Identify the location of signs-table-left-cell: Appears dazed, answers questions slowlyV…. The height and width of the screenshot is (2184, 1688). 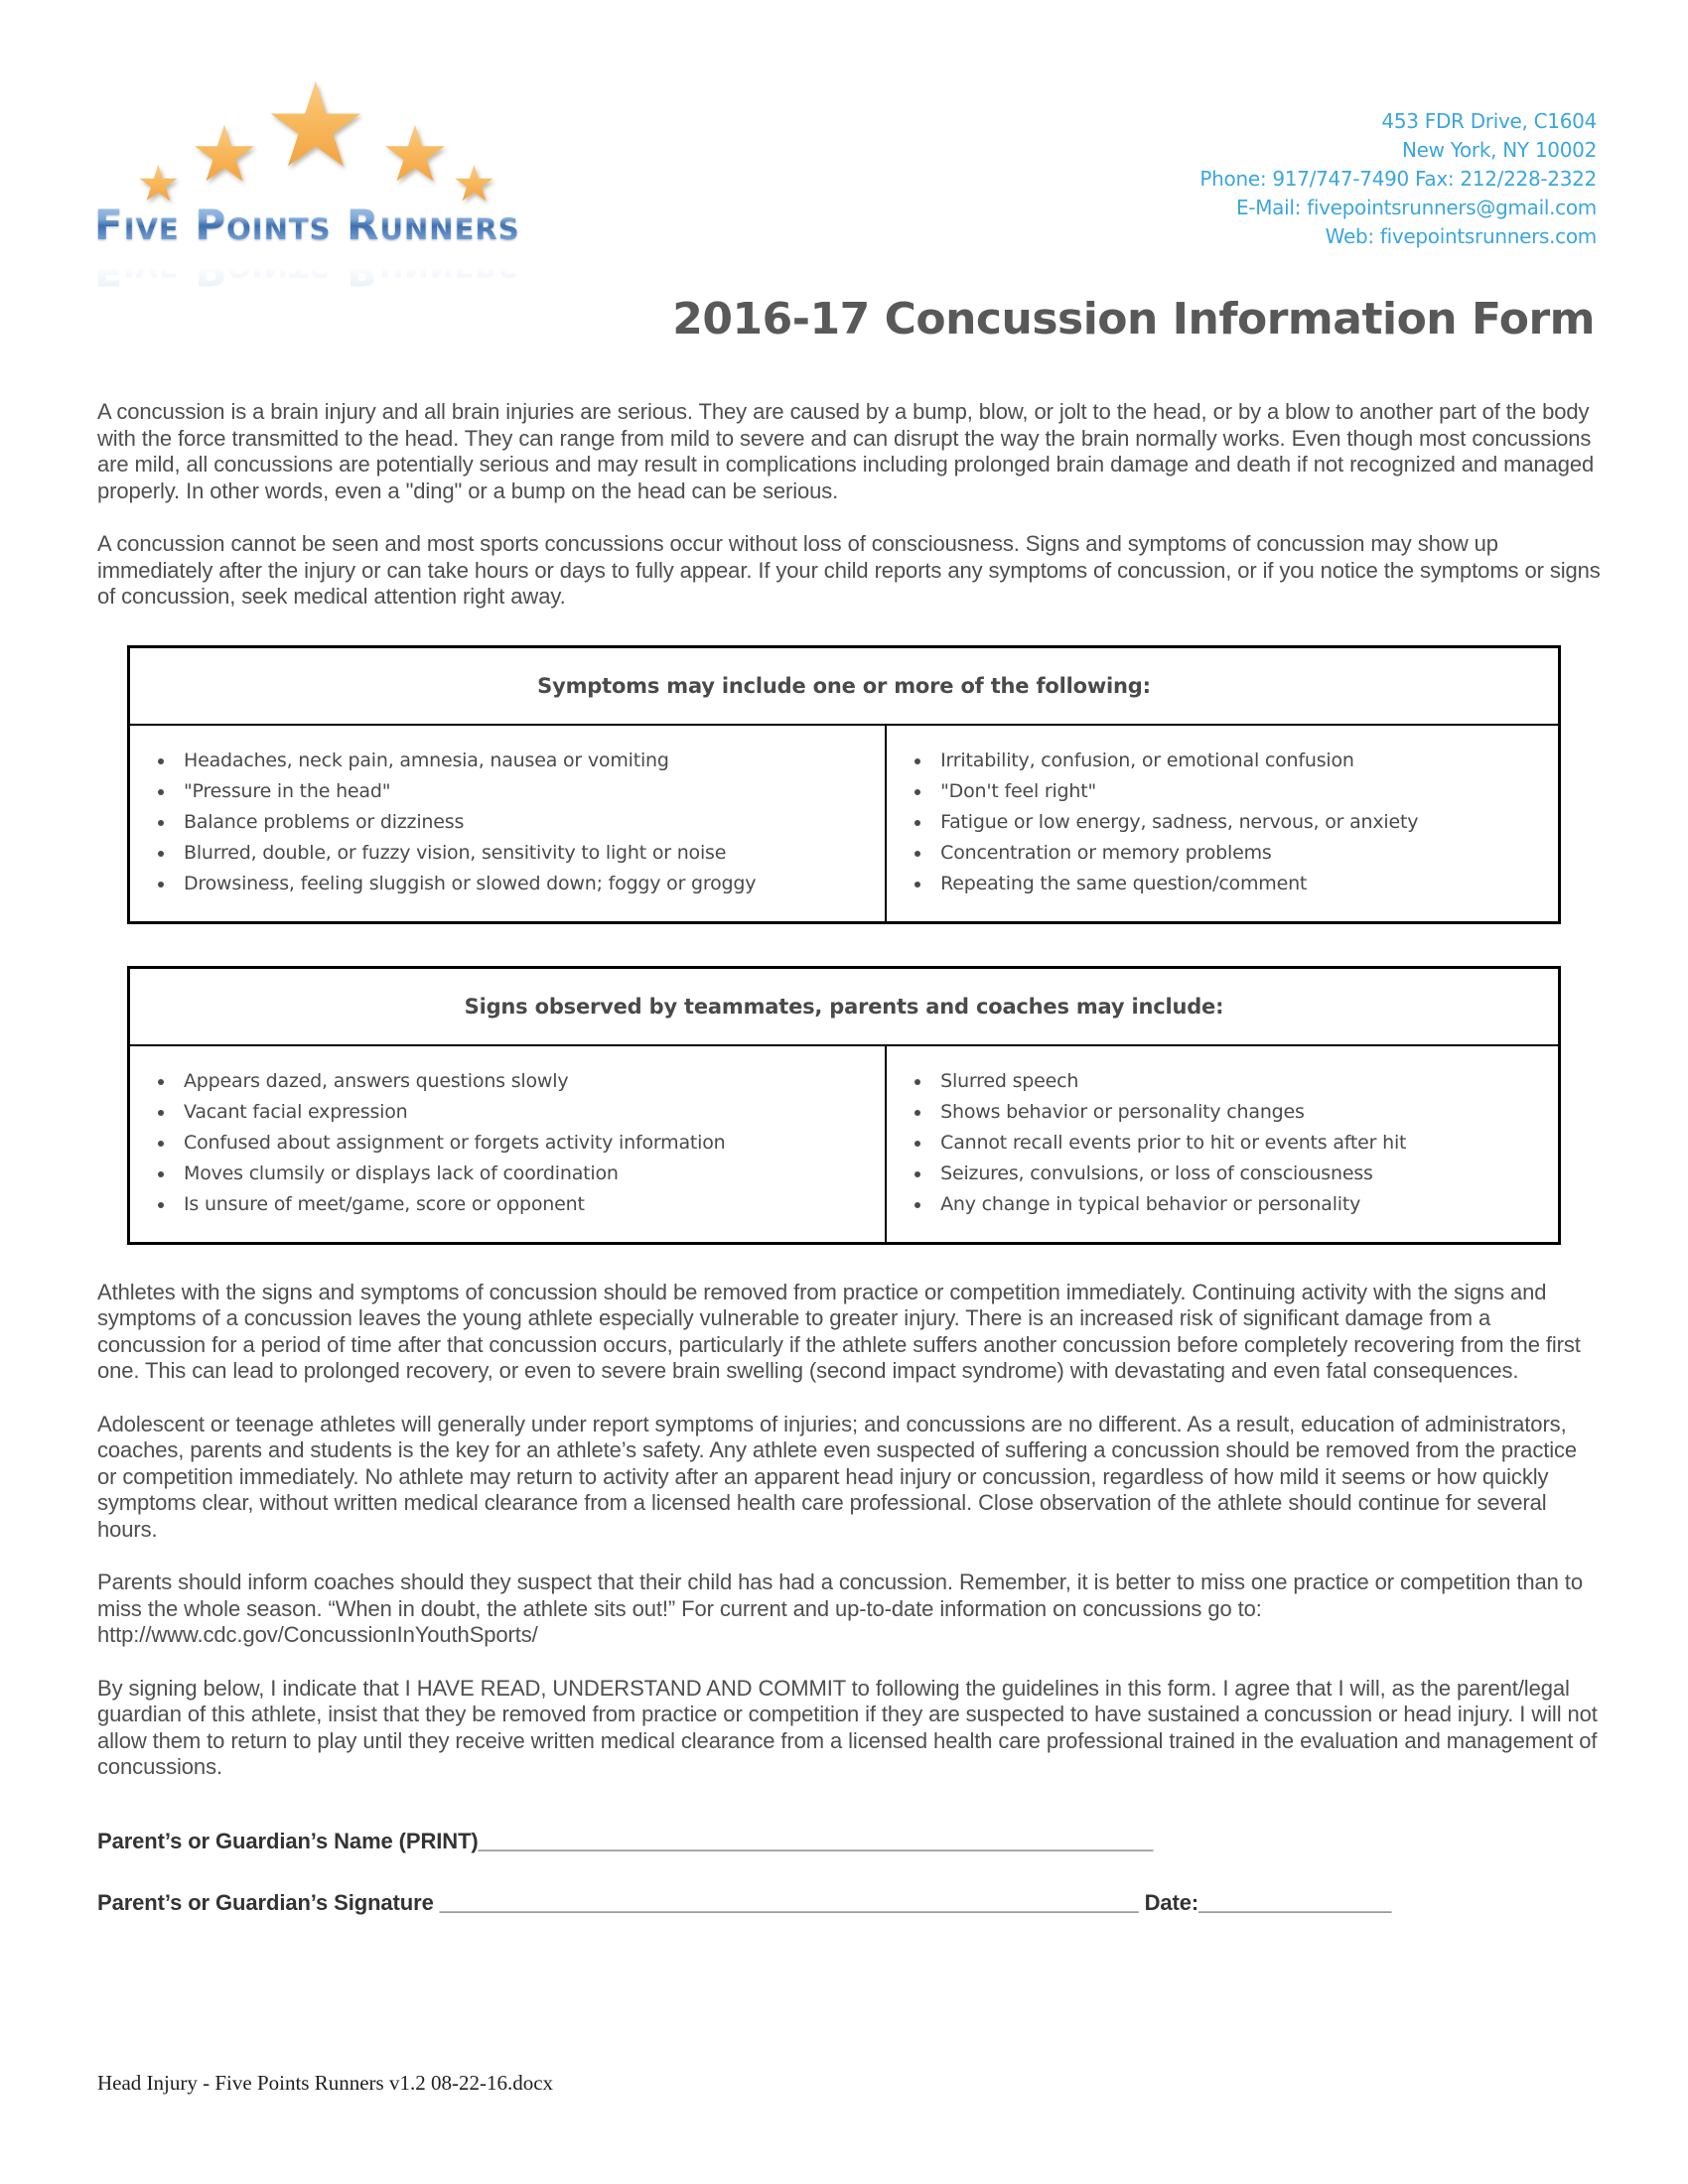
(509, 1143).